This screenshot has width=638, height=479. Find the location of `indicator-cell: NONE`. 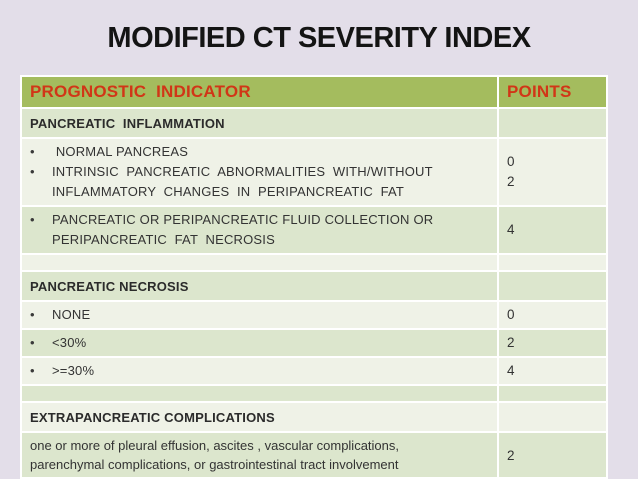

indicator-cell: NONE is located at coordinates (259, 315).